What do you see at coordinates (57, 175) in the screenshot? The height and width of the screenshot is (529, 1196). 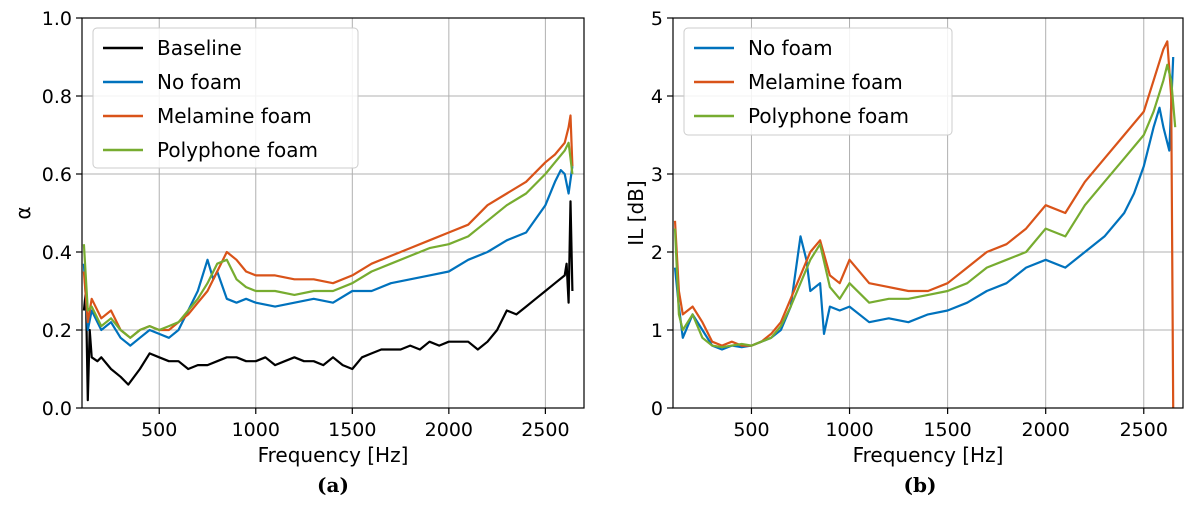 I see `y-tick-label: 0.6` at bounding box center [57, 175].